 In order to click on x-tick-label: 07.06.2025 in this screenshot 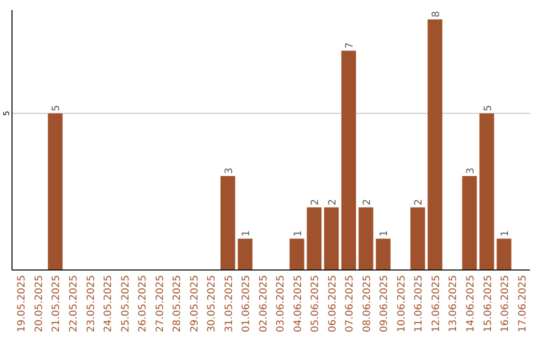, I will do `click(350, 303)`.